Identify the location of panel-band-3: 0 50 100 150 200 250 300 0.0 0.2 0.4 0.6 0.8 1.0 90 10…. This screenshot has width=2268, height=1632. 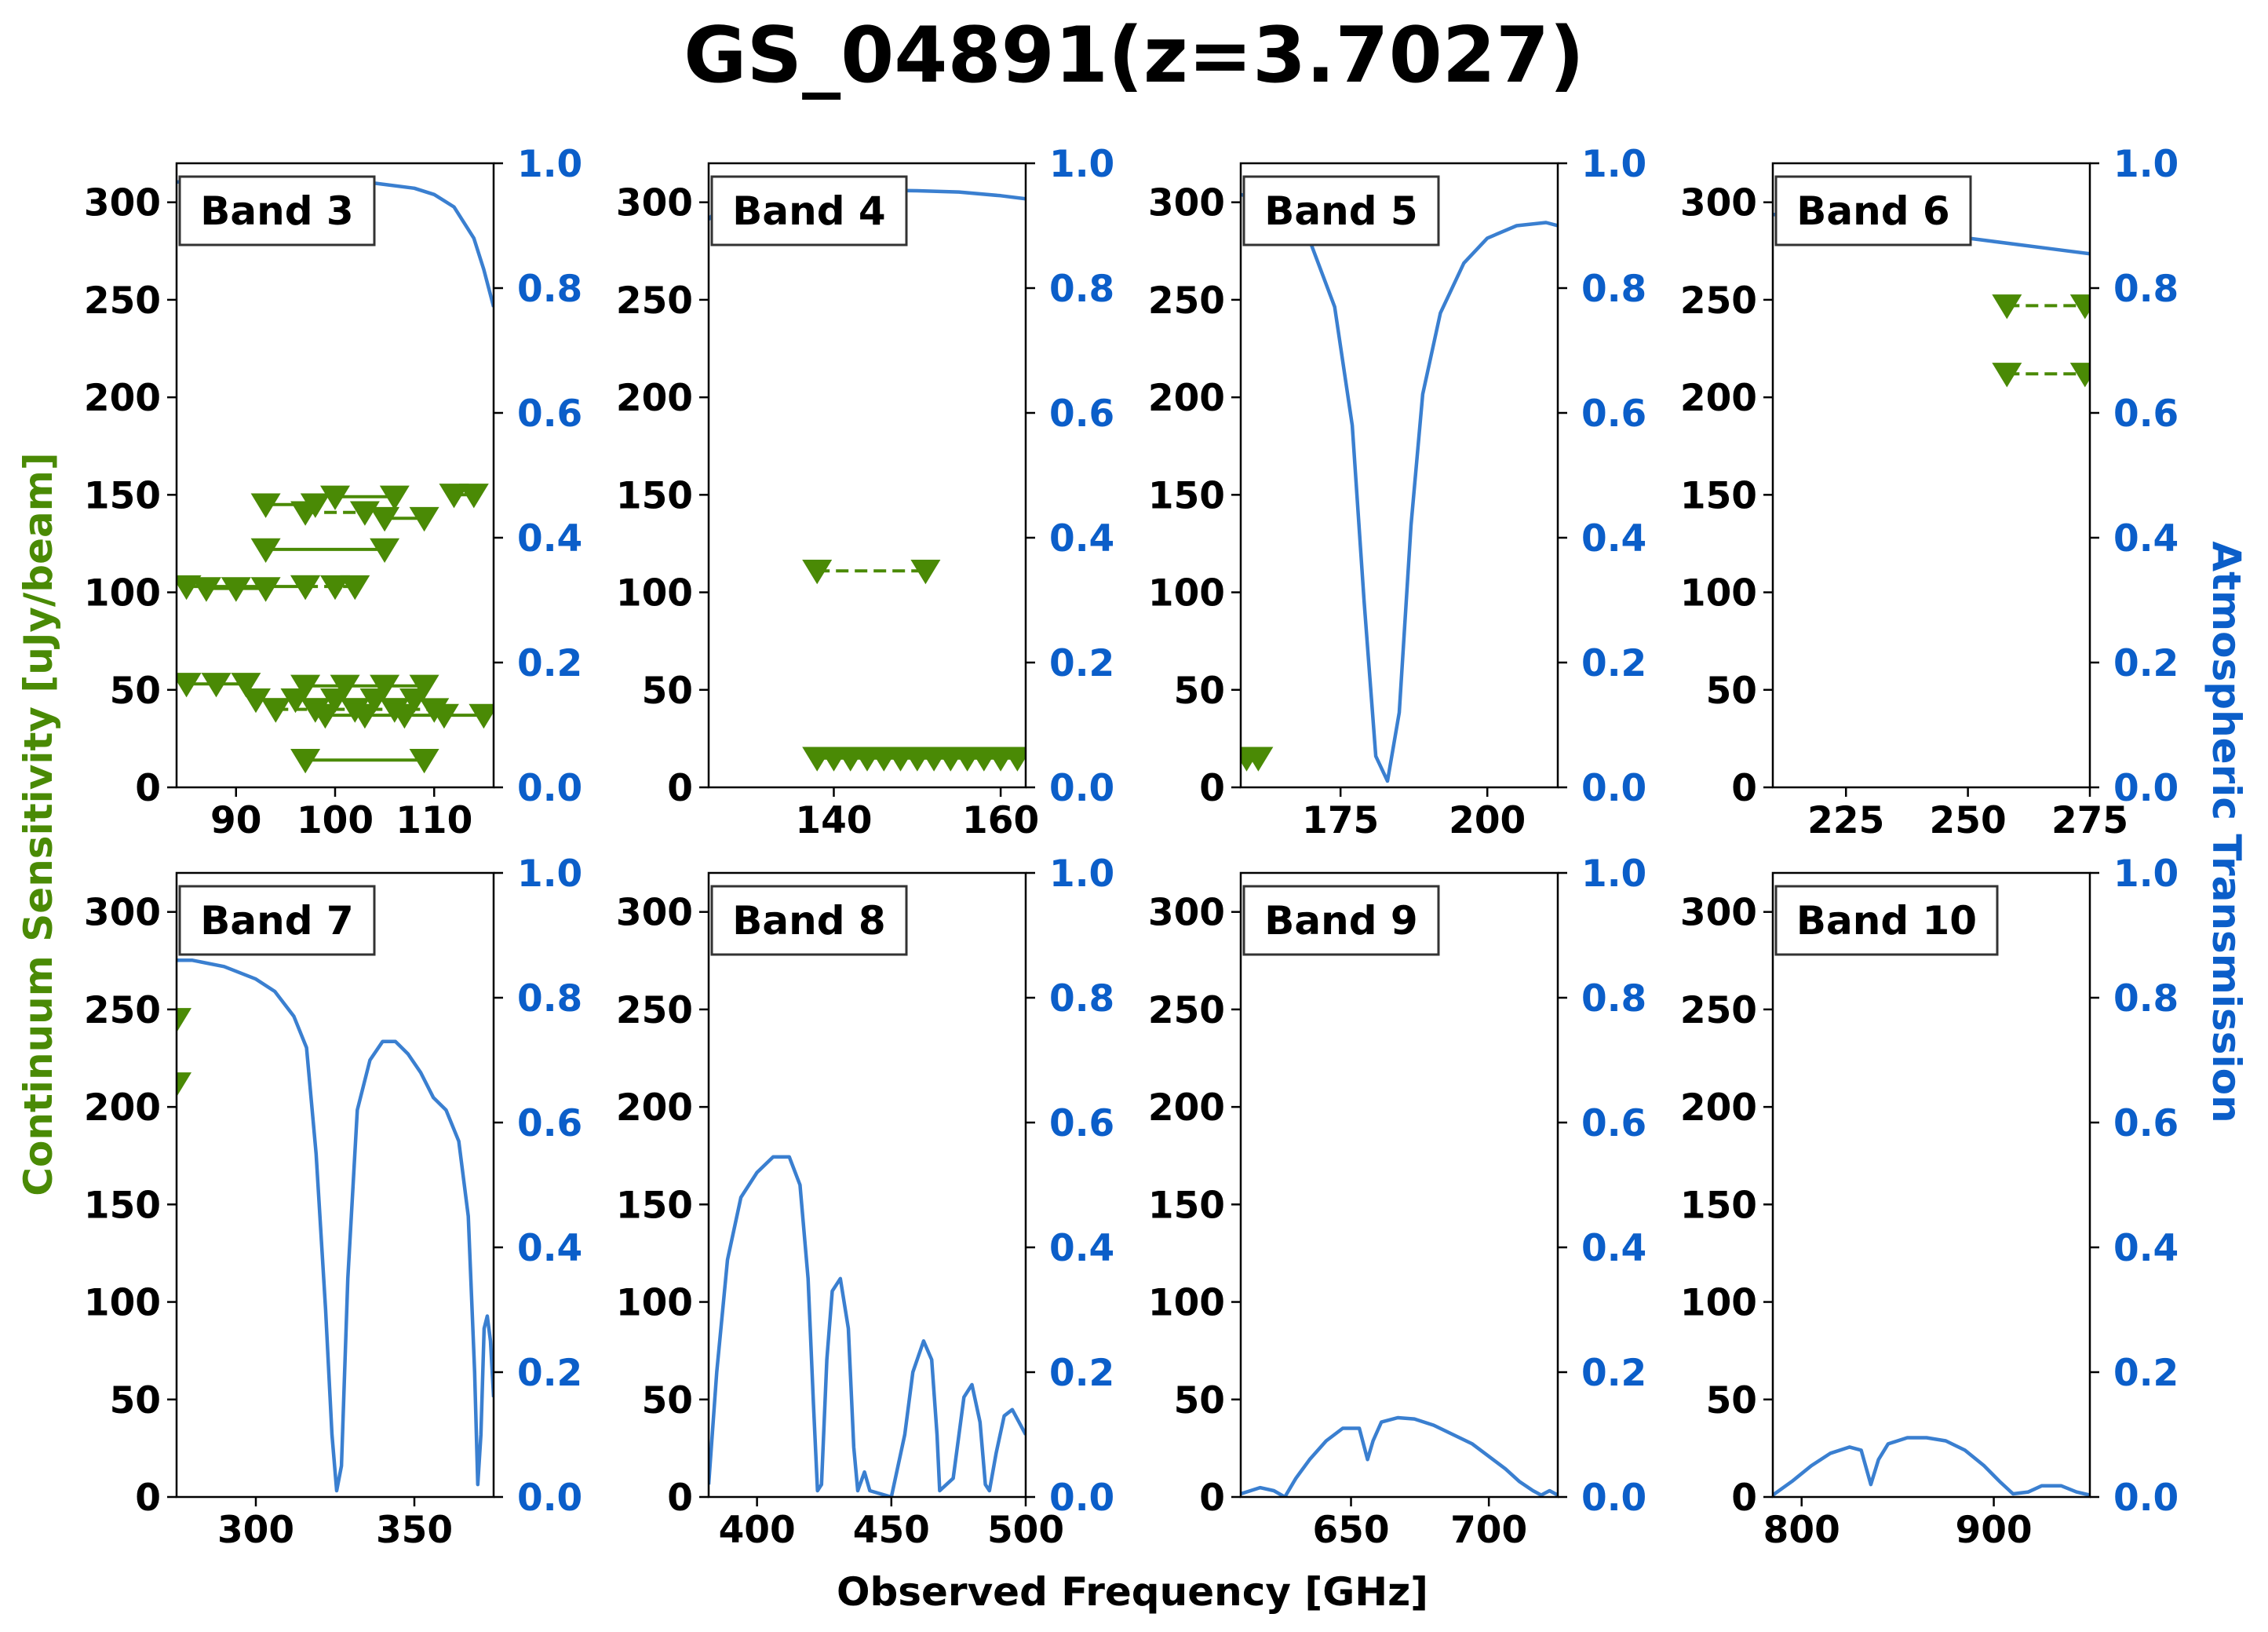
(333, 493).